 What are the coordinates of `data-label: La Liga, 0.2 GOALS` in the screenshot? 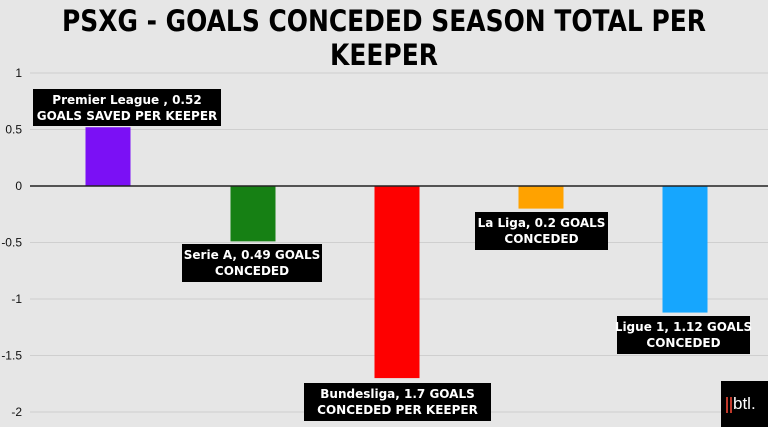 It's located at (542, 223).